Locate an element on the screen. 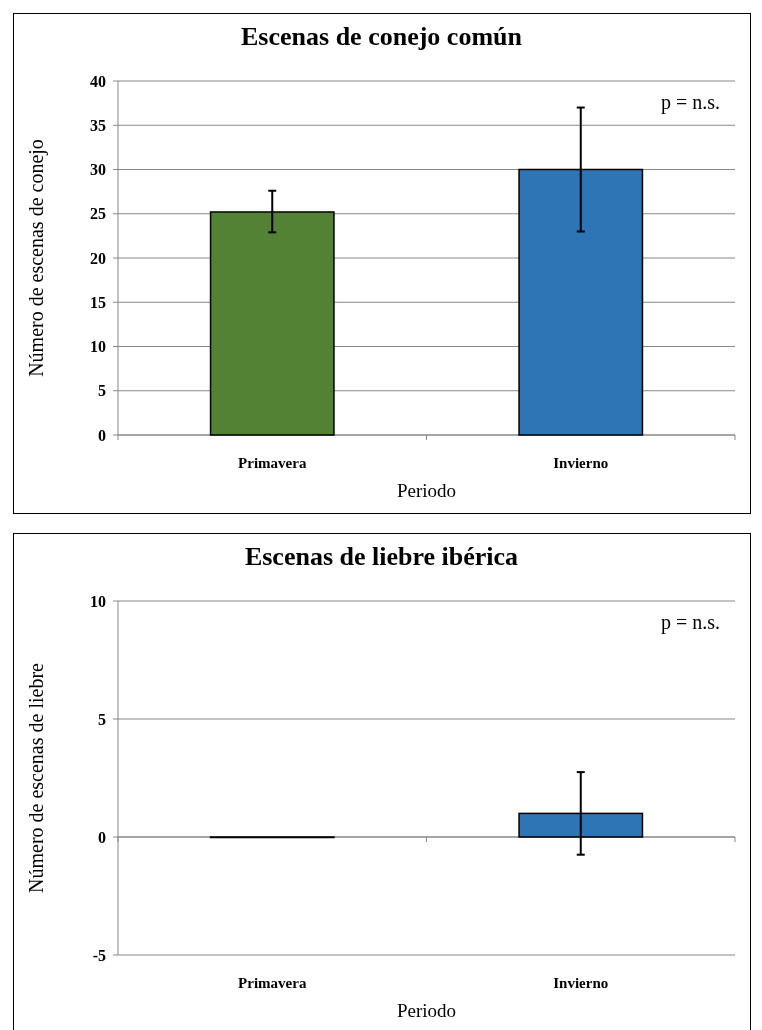  chart-title: Escenas de conejo común is located at coordinates (382, 36).